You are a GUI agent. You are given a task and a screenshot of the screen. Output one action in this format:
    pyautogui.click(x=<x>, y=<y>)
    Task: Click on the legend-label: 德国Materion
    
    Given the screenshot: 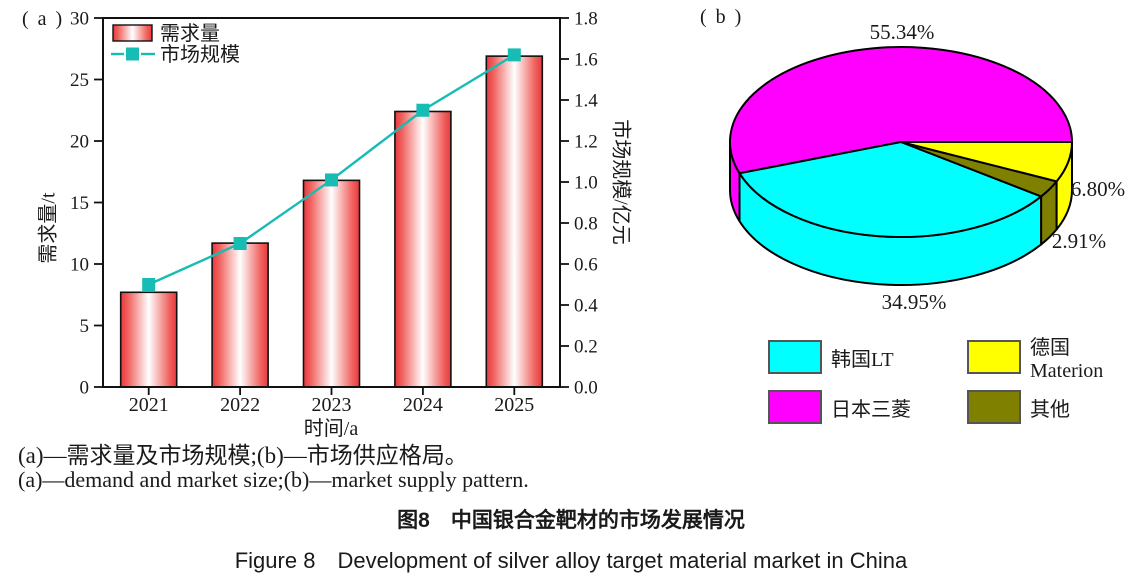 What is the action you would take?
    pyautogui.click(x=1067, y=359)
    